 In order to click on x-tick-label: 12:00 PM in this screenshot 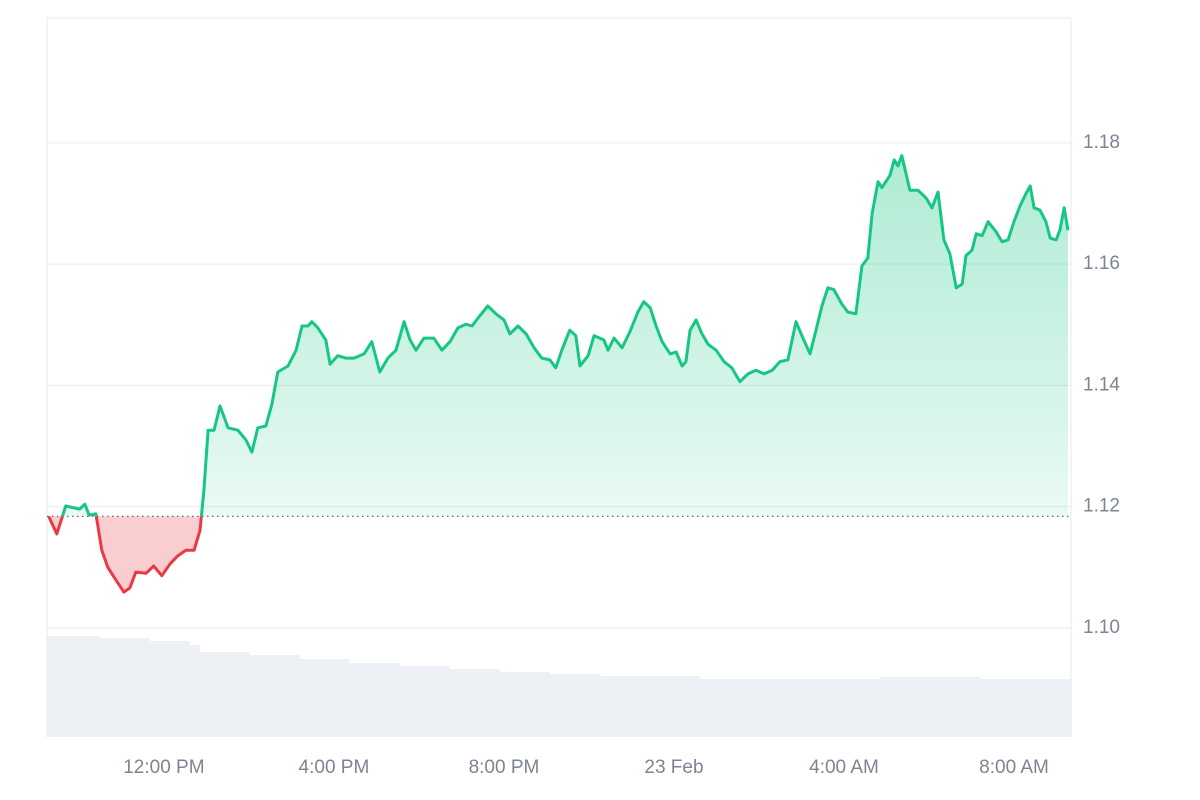, I will do `click(163, 767)`.